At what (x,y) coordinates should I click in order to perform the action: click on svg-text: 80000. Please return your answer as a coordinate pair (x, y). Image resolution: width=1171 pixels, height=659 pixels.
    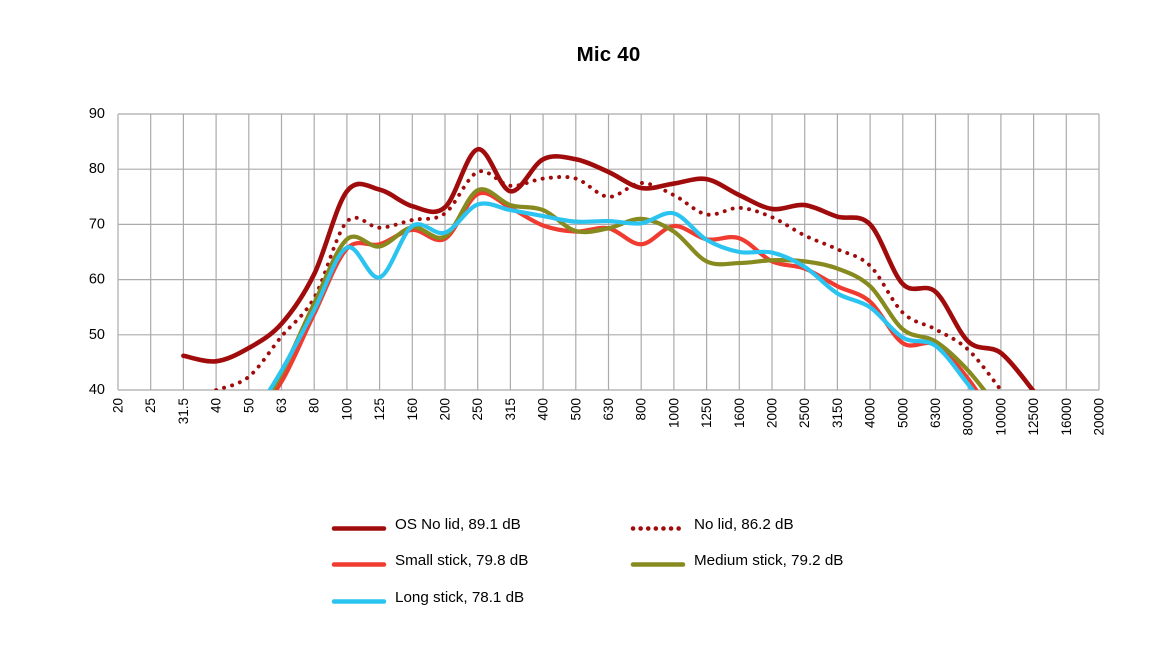
    Looking at the image, I should click on (968, 417).